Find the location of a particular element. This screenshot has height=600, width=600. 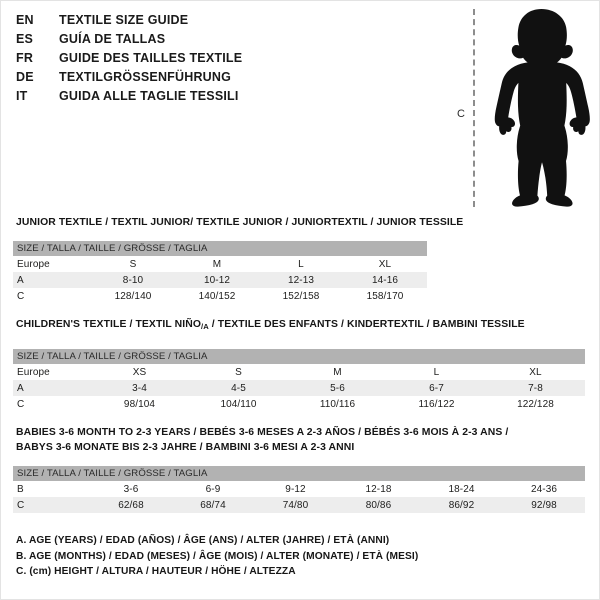

table-cell: 140/152 is located at coordinates (217, 296).